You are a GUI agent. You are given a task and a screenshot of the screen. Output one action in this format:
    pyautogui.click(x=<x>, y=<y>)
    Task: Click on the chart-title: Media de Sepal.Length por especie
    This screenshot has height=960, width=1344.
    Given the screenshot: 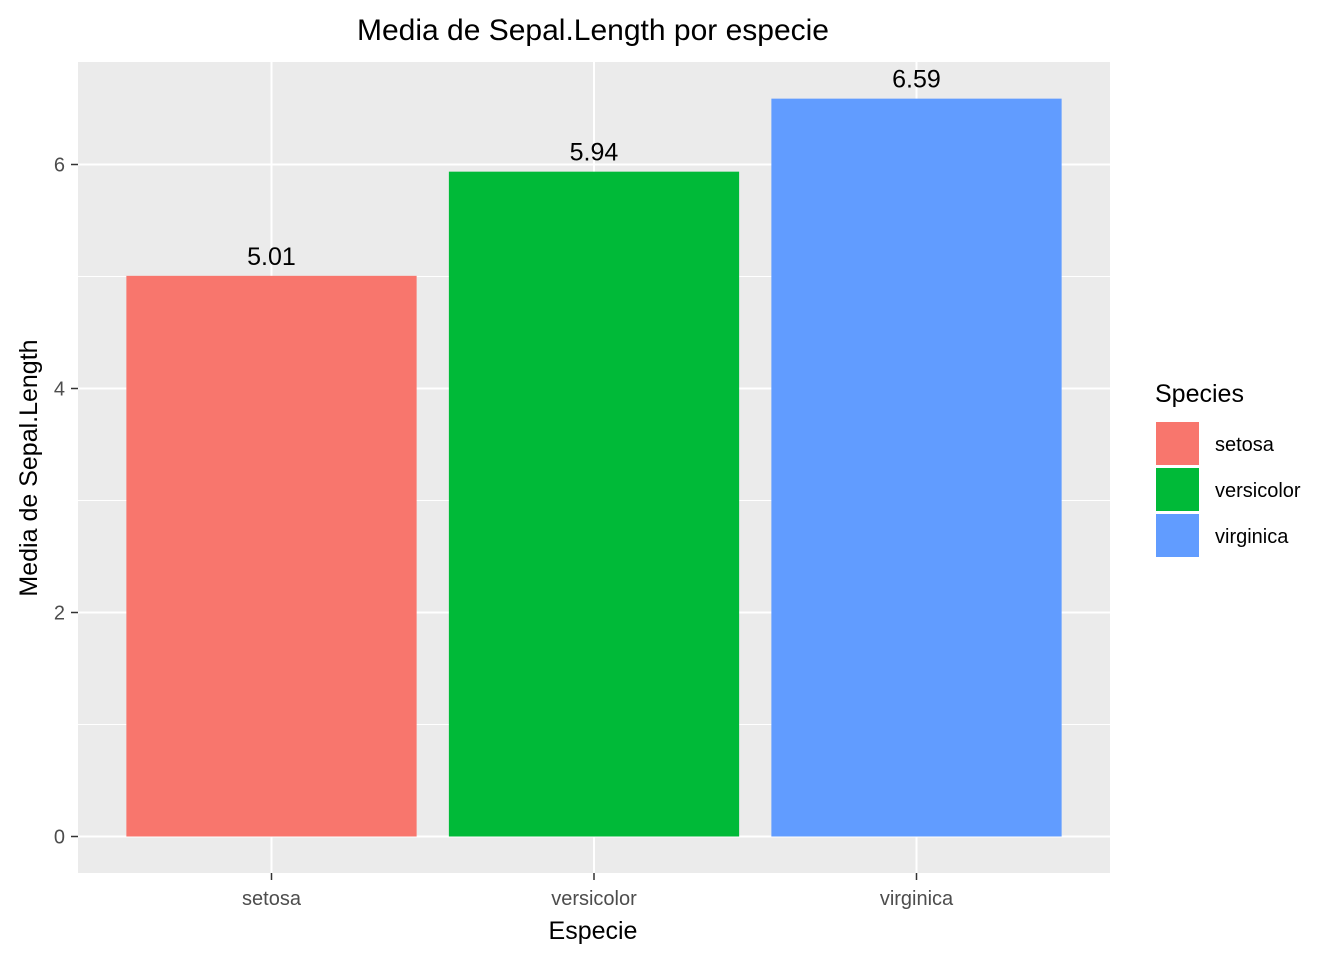 What is the action you would take?
    pyautogui.click(x=593, y=30)
    